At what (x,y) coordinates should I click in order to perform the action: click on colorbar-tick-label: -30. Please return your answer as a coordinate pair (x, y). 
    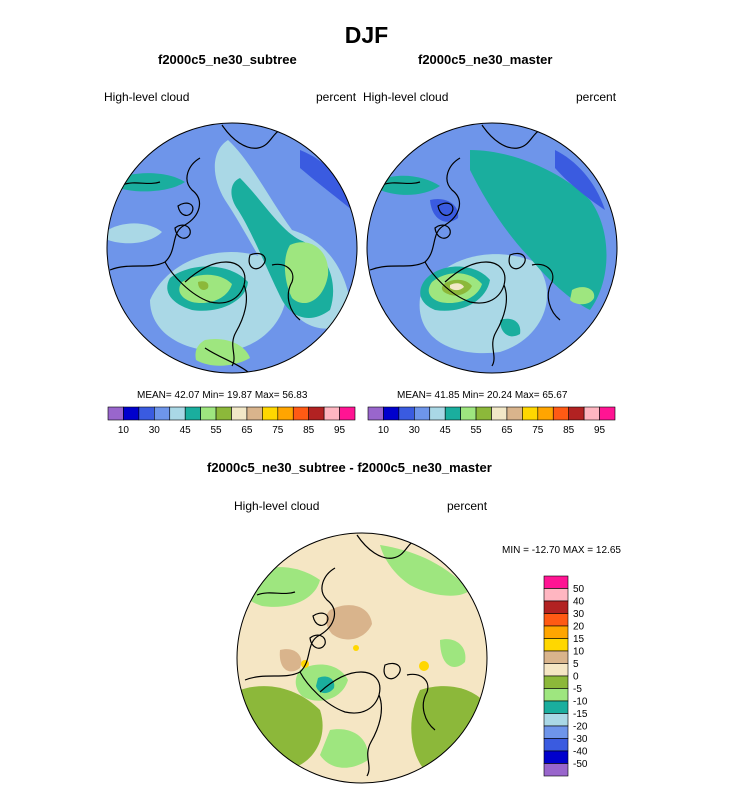
    Looking at the image, I should click on (580, 739).